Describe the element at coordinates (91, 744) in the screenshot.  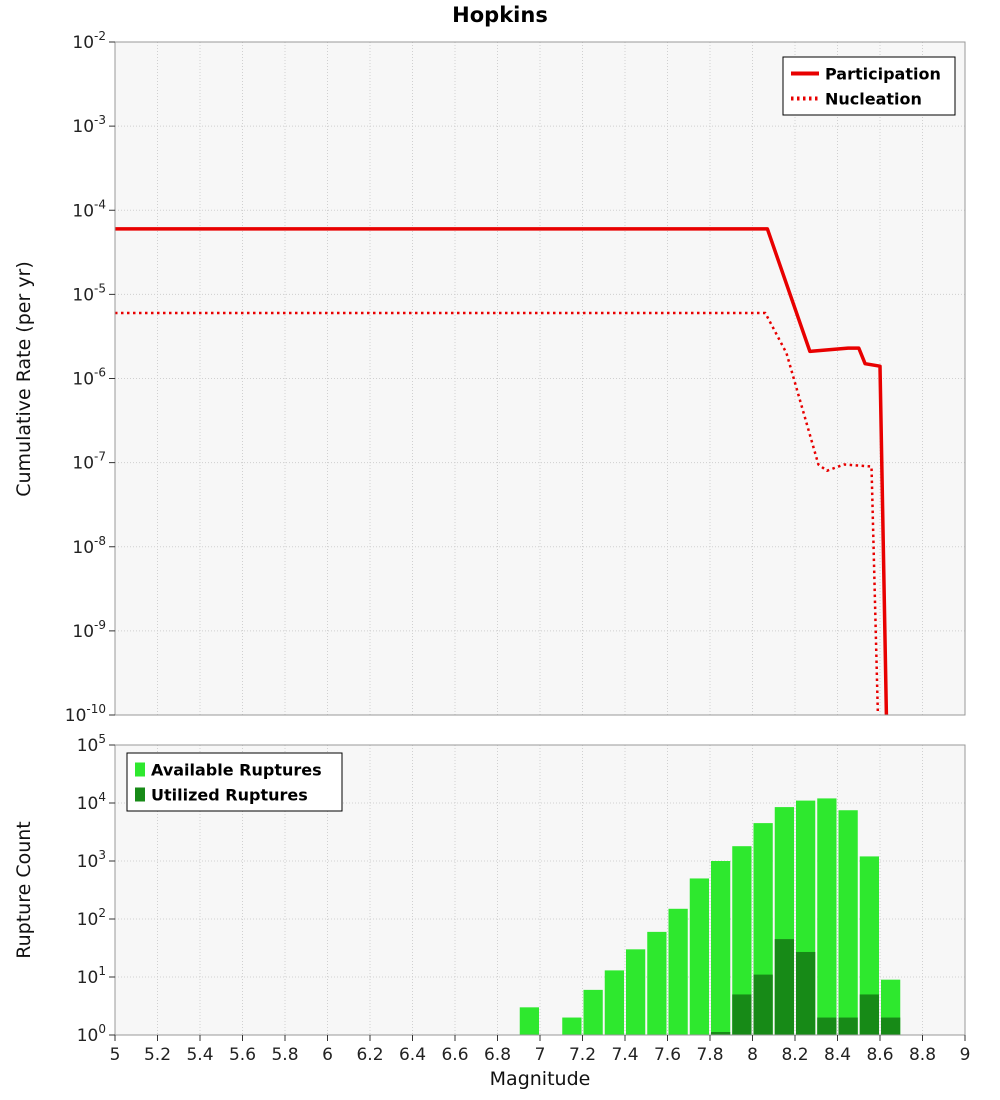
I see `y-tick-label: 10⁵` at that location.